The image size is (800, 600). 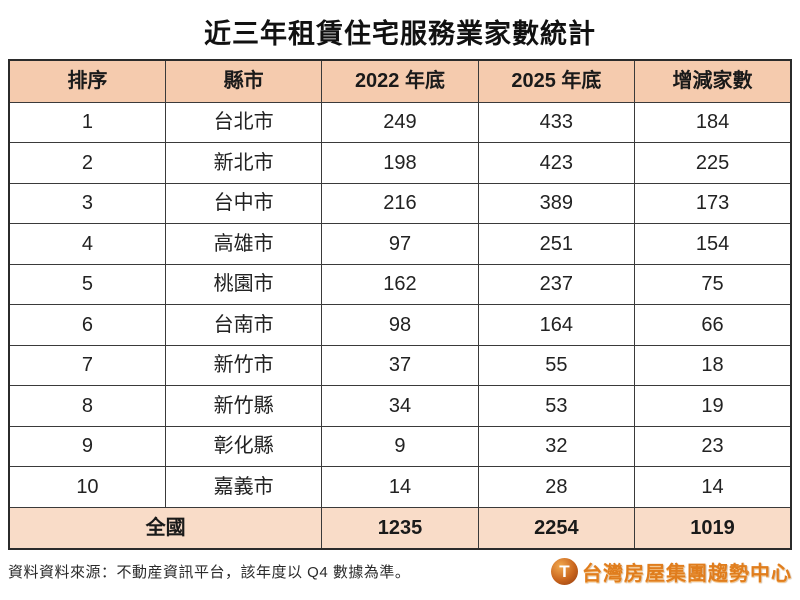 What do you see at coordinates (400, 34) in the screenshot?
I see `page-title: 近三年租賃住宅服務業家數統計` at bounding box center [400, 34].